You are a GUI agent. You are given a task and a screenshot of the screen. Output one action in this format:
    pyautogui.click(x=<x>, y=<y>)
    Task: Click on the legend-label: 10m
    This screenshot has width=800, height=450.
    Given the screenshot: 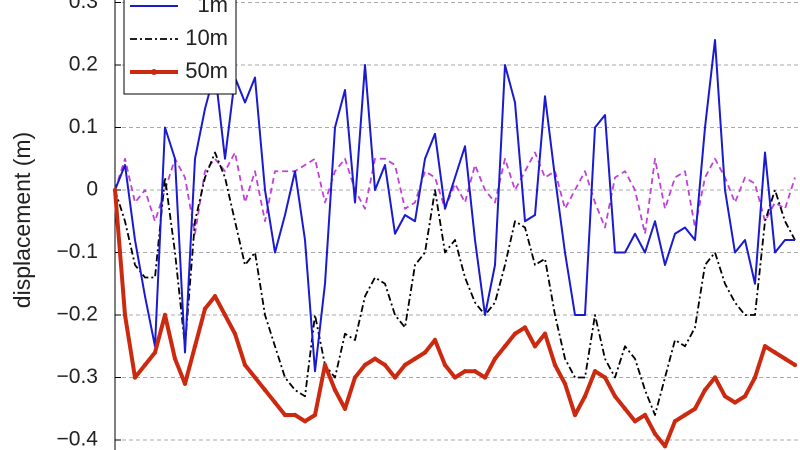 What is the action you would take?
    pyautogui.click(x=206, y=37)
    